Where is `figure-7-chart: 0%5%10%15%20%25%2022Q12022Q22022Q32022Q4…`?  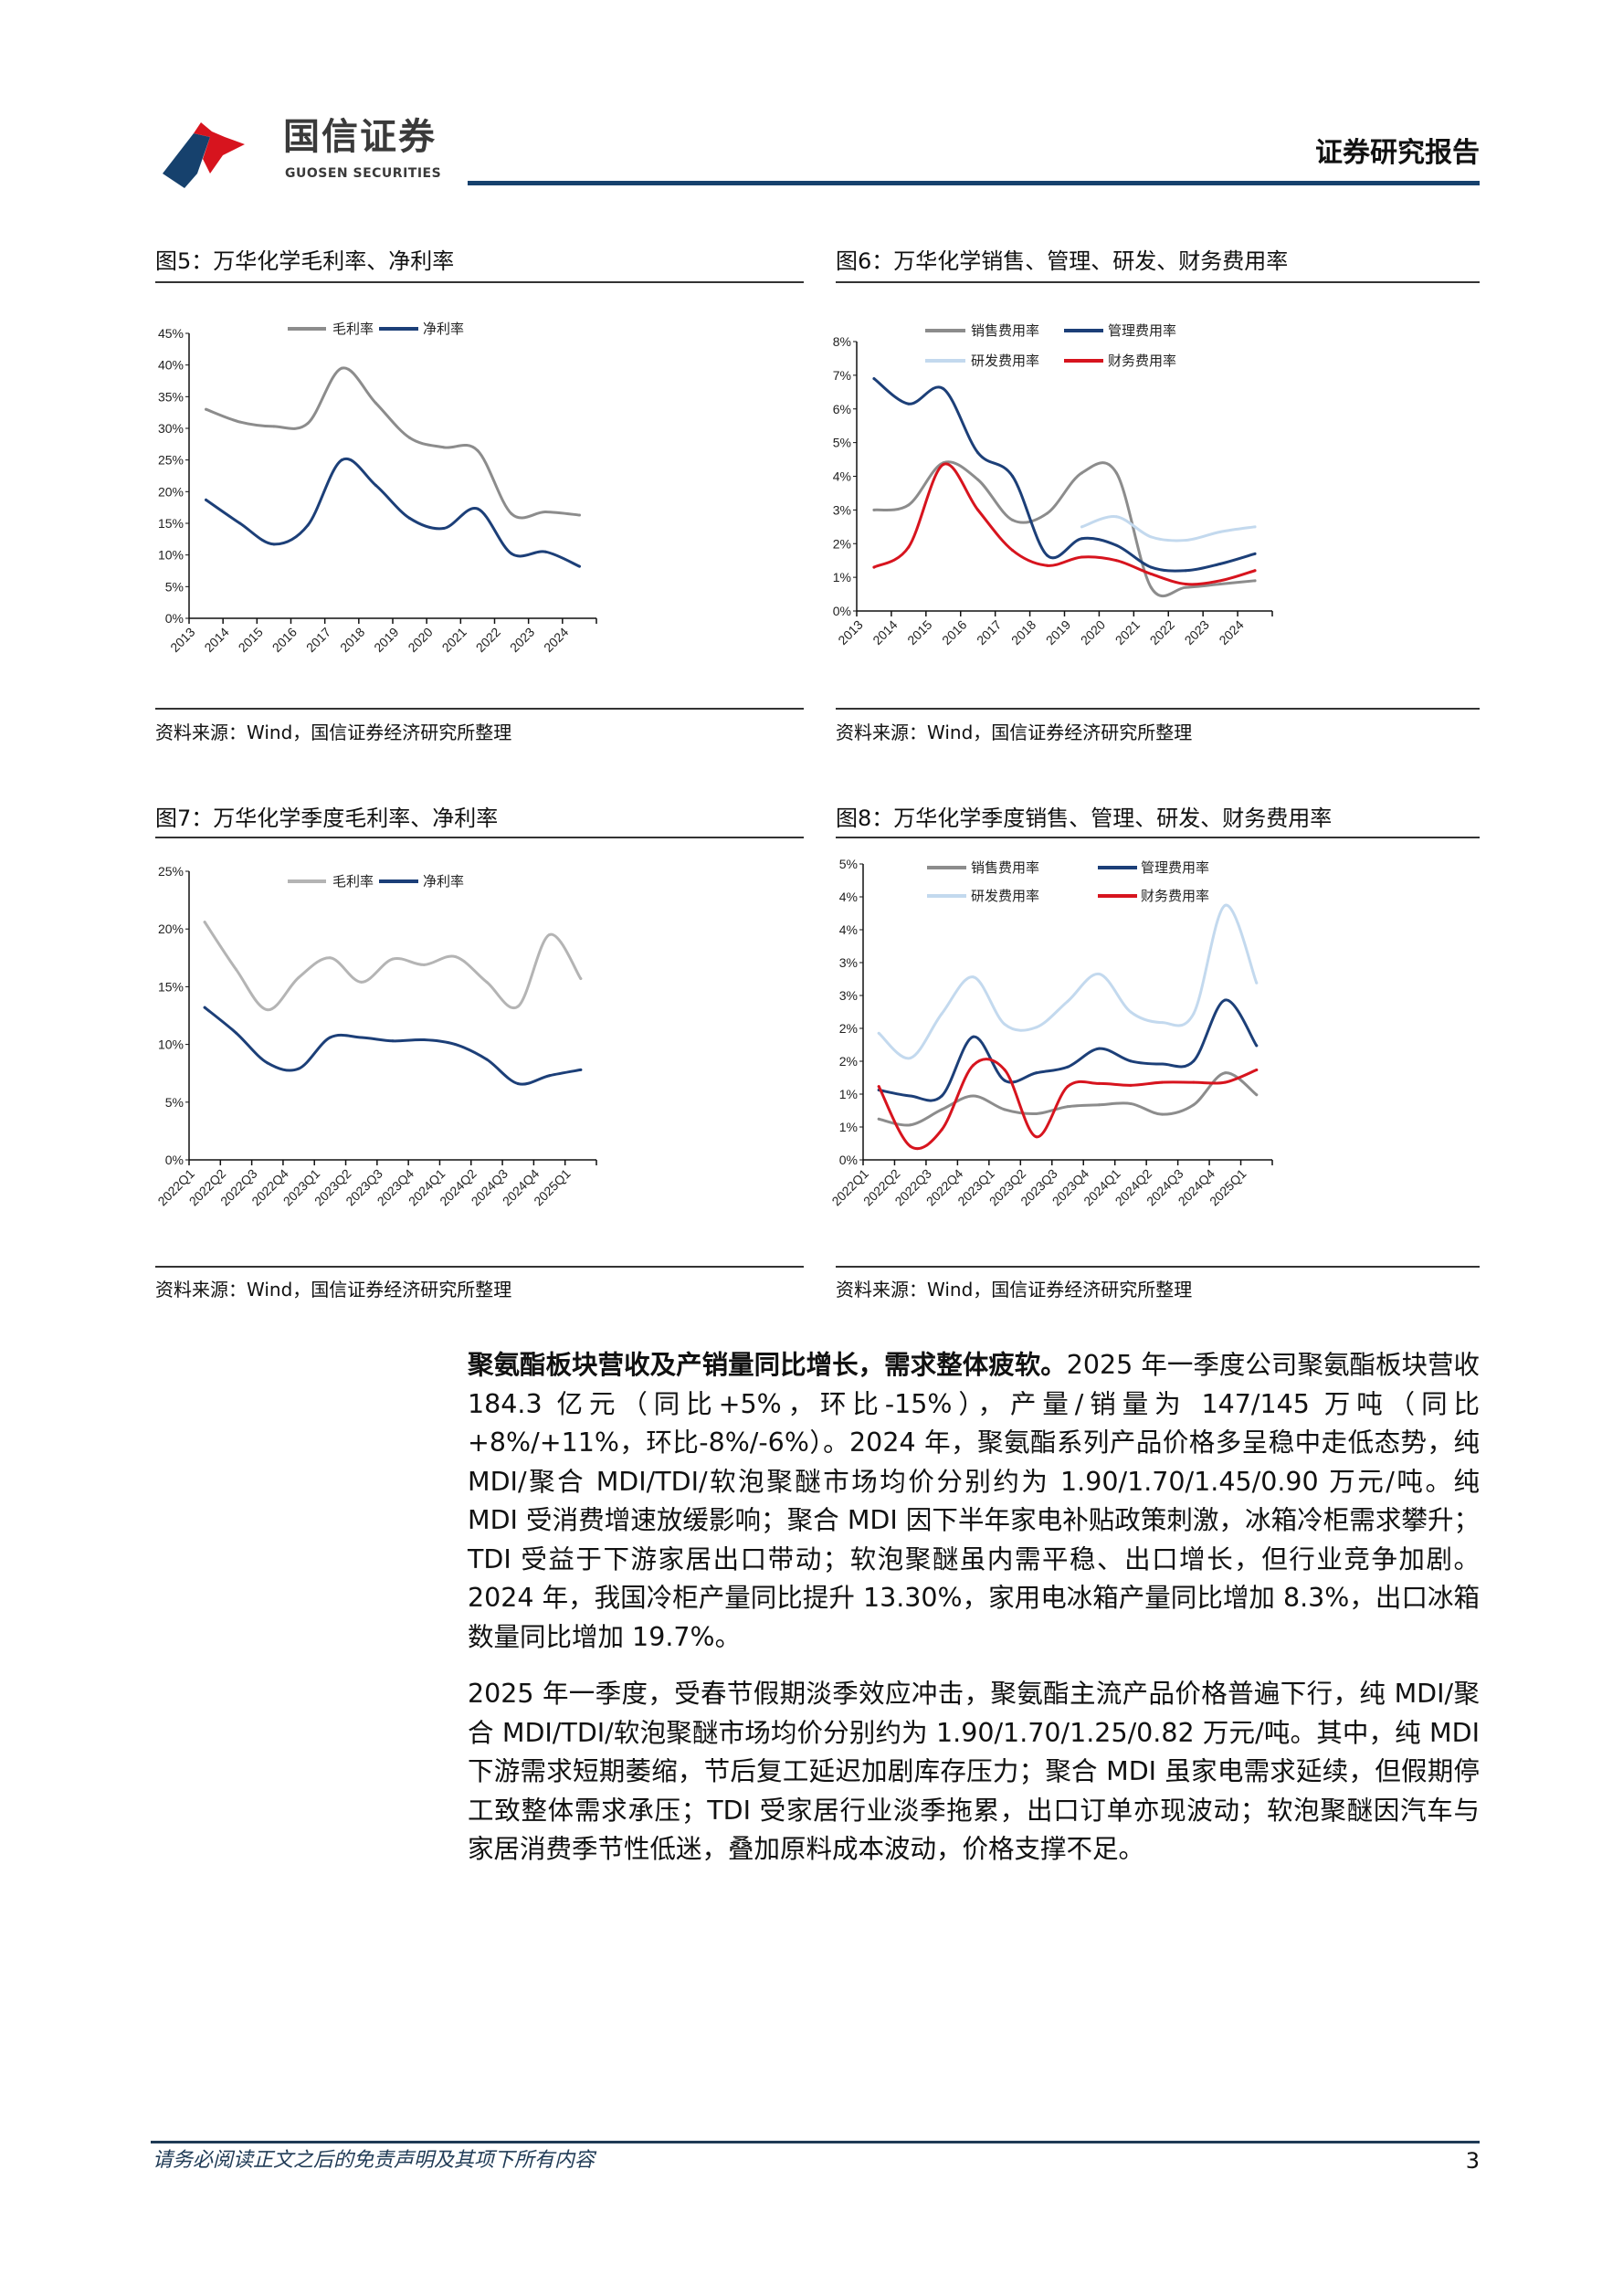
figure-7-chart: 0%5%10%15%20%25%2022Q12022Q22022Q32022Q4… is located at coordinates (376, 1036).